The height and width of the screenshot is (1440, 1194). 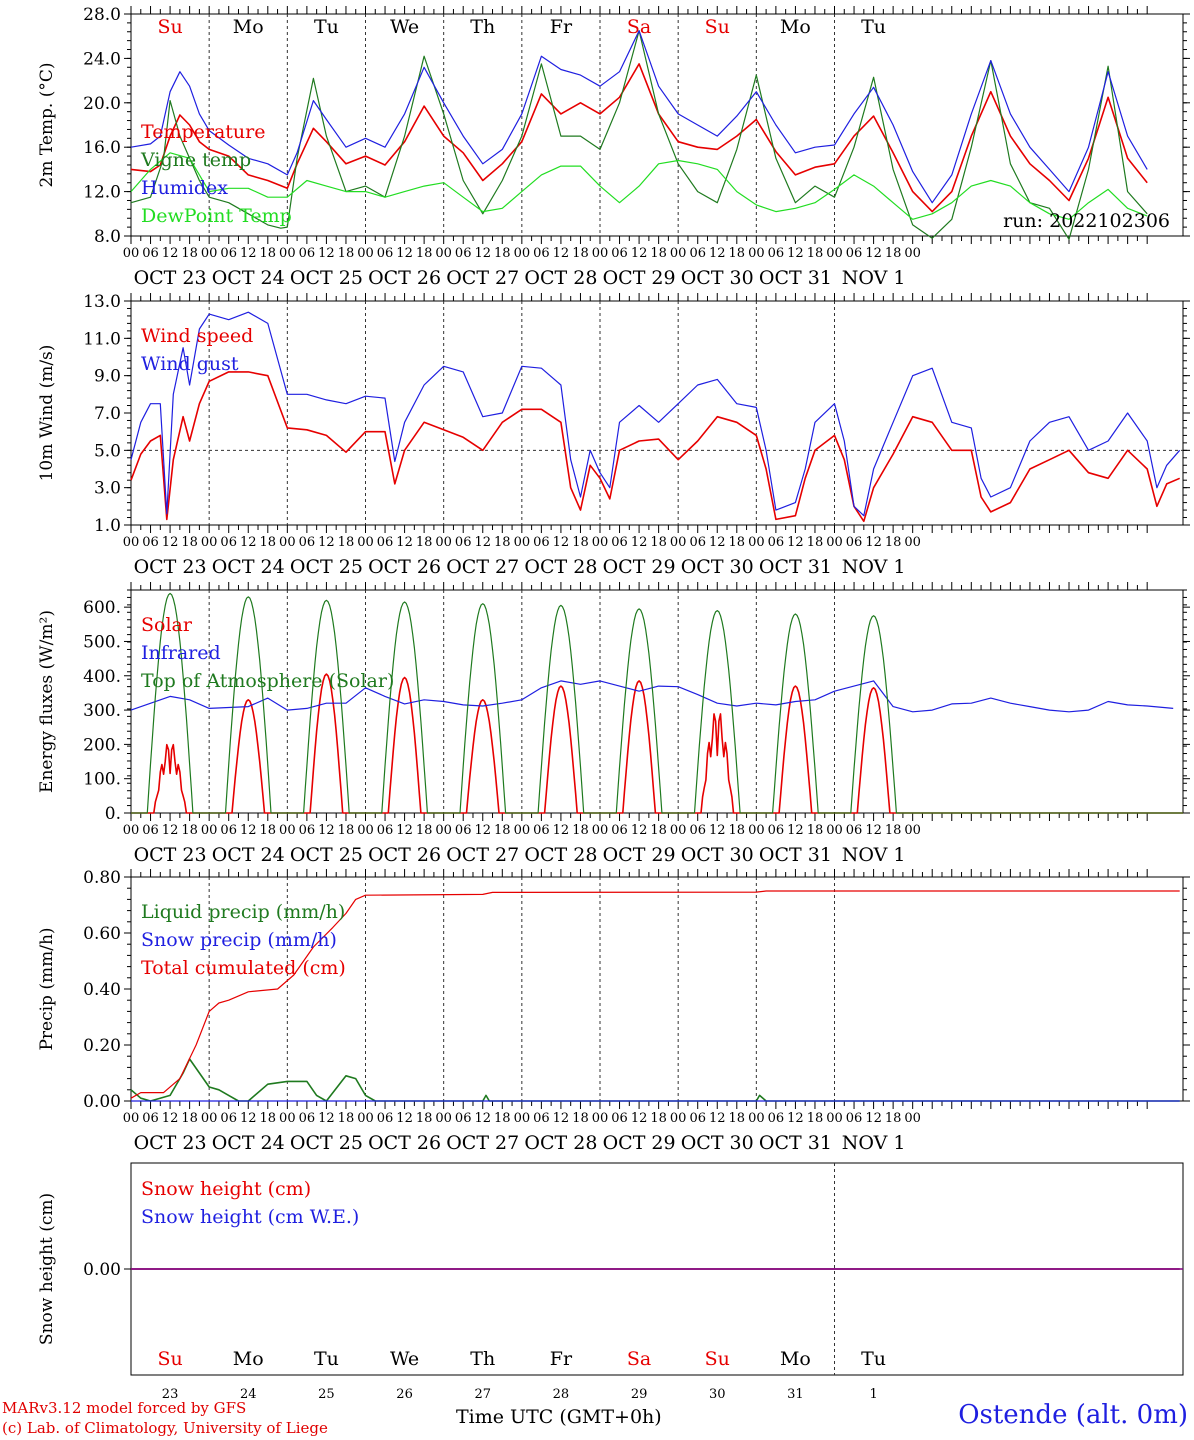 What do you see at coordinates (243, 968) in the screenshot?
I see `panel4-legend-2: Total cumulated (cm)` at bounding box center [243, 968].